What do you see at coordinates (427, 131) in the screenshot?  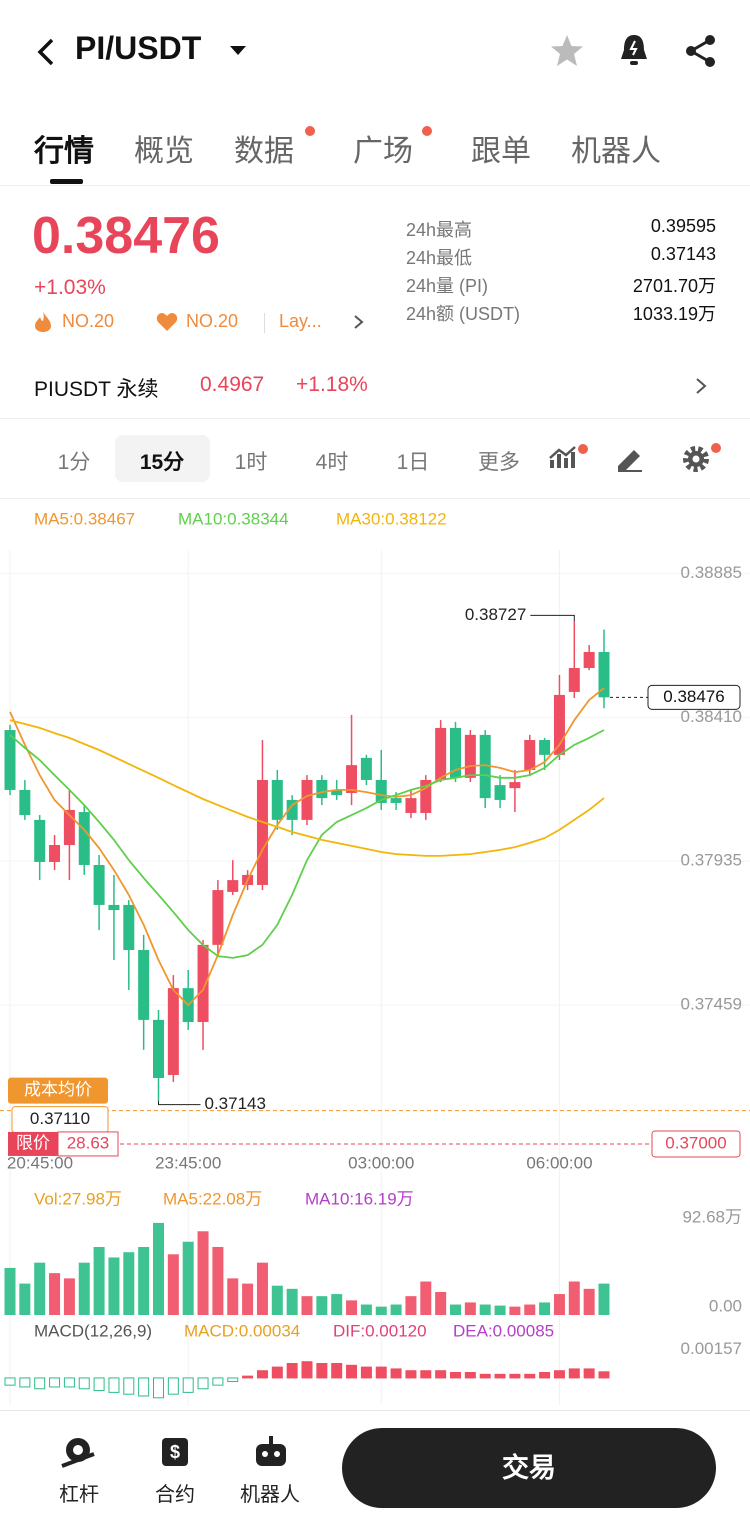 I see `badge-dot` at bounding box center [427, 131].